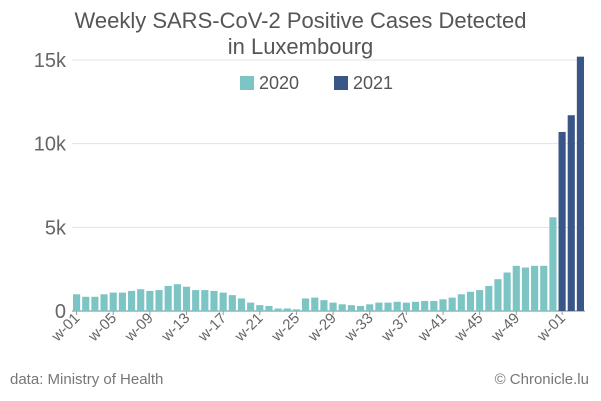 The height and width of the screenshot is (401, 601). I want to click on x-tick-label: w-21, so click(249, 328).